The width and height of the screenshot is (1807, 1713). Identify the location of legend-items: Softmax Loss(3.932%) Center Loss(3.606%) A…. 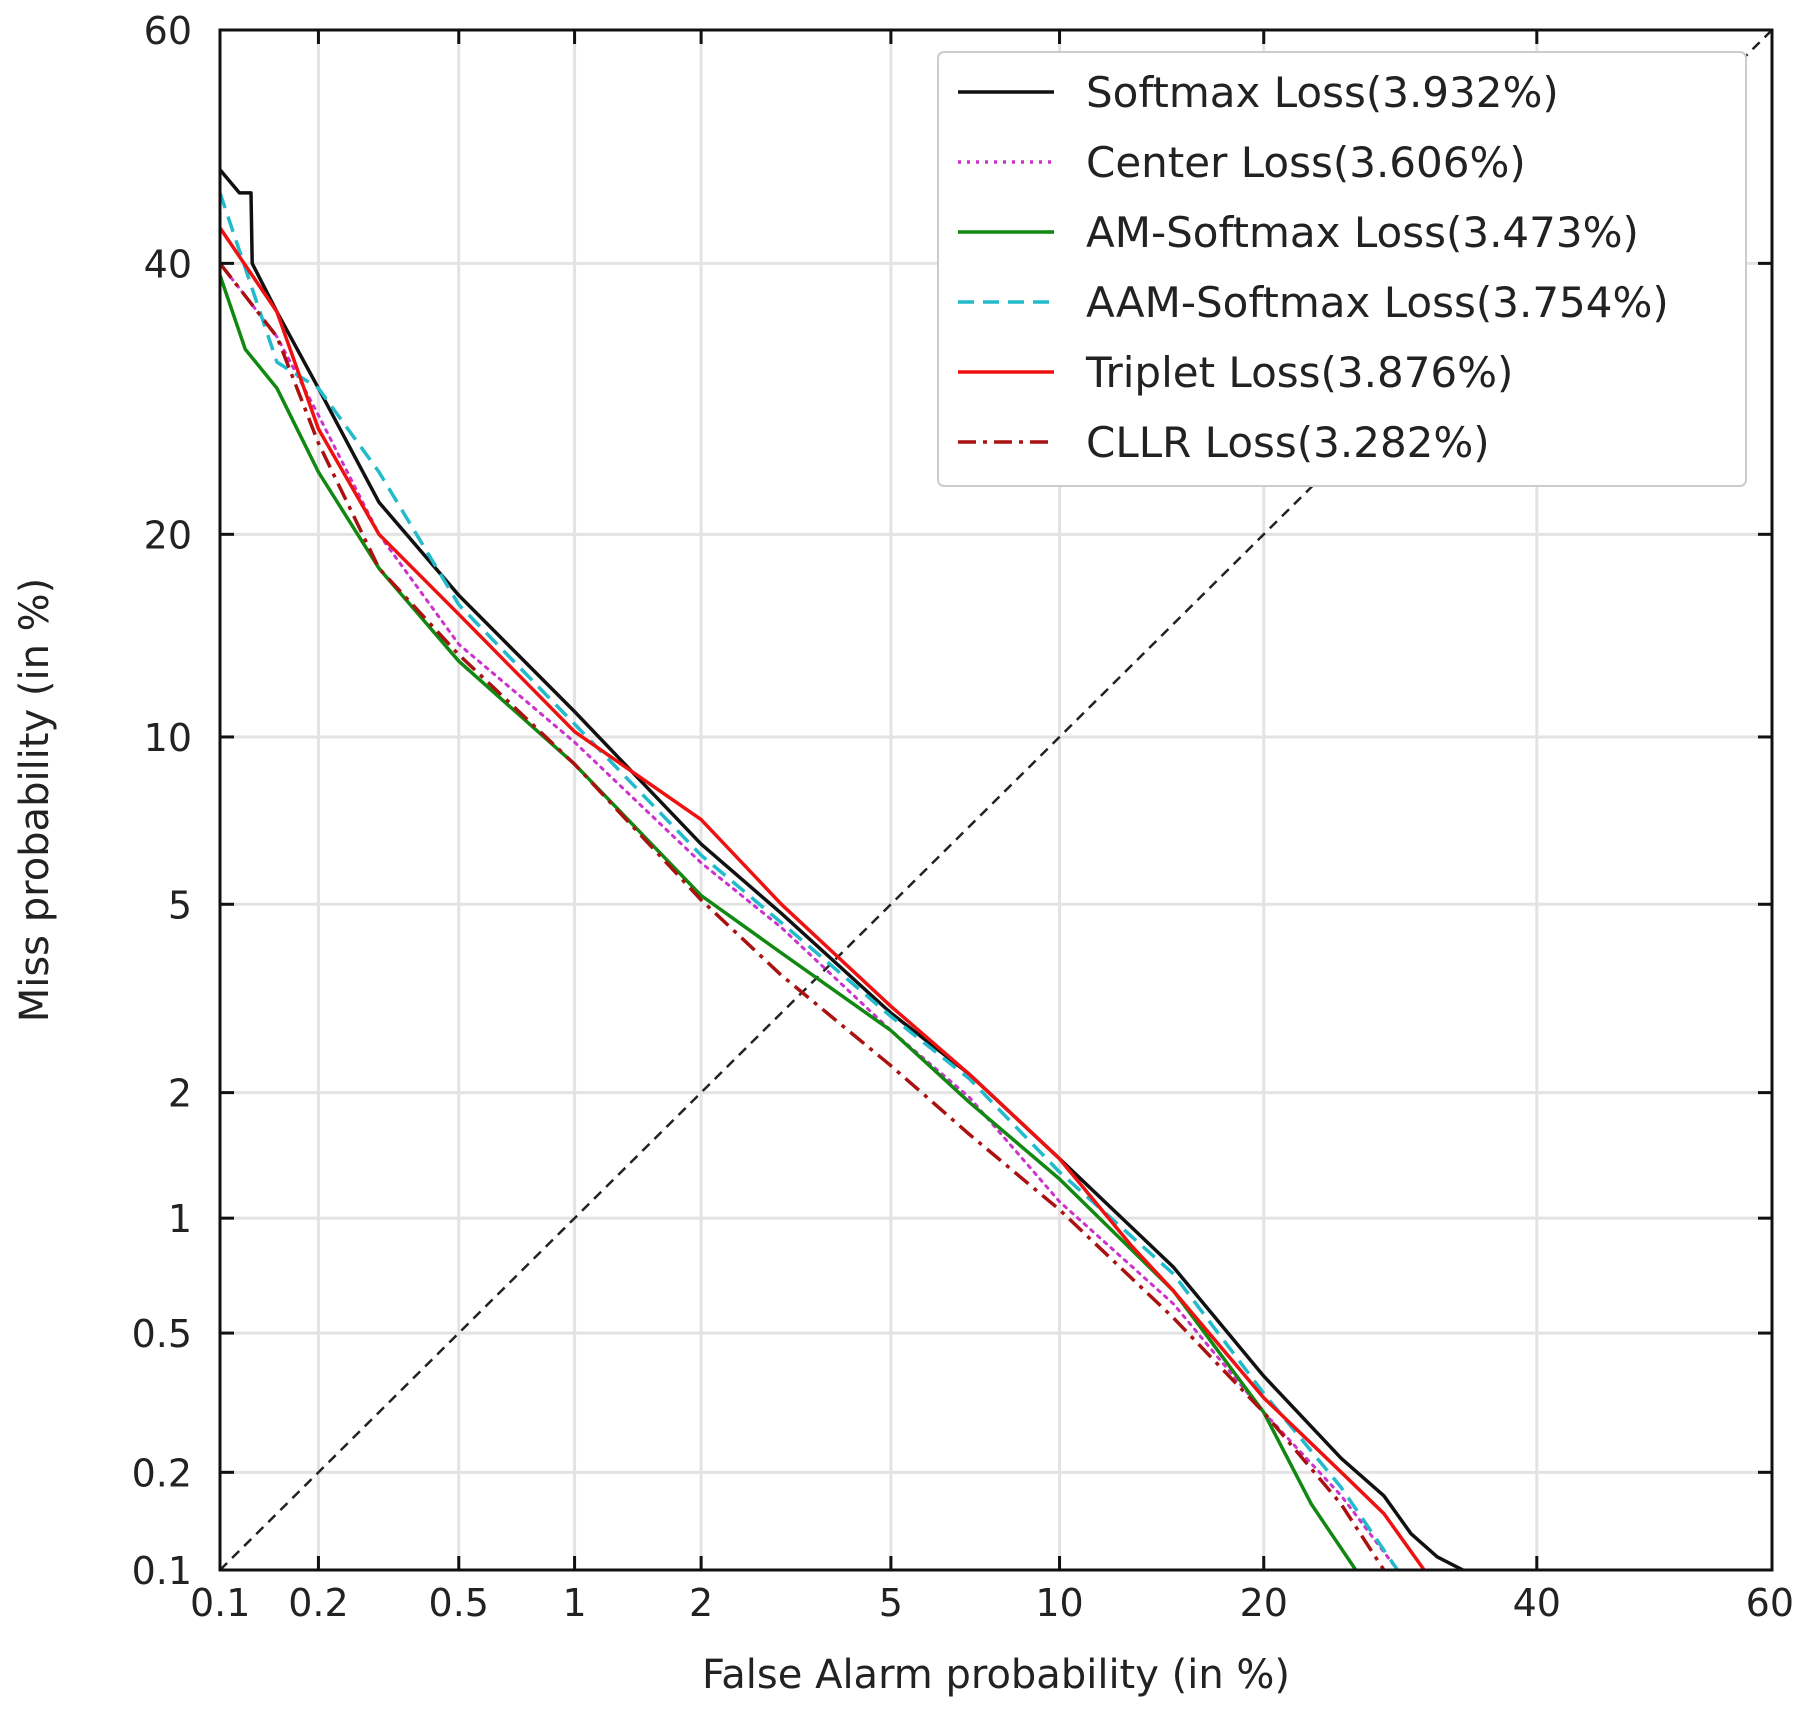
(1313, 267).